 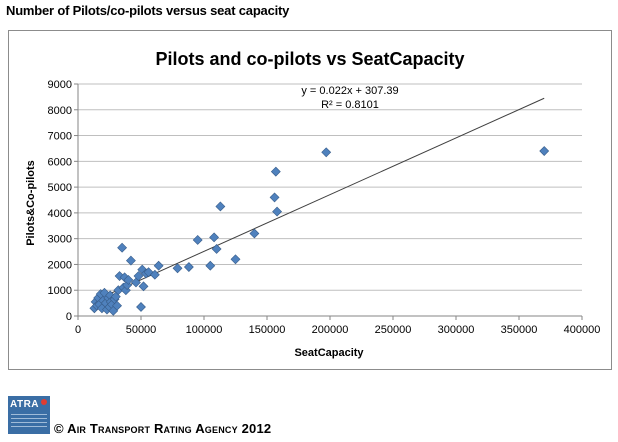 I want to click on x-tick-label: 0, so click(x=78, y=330).